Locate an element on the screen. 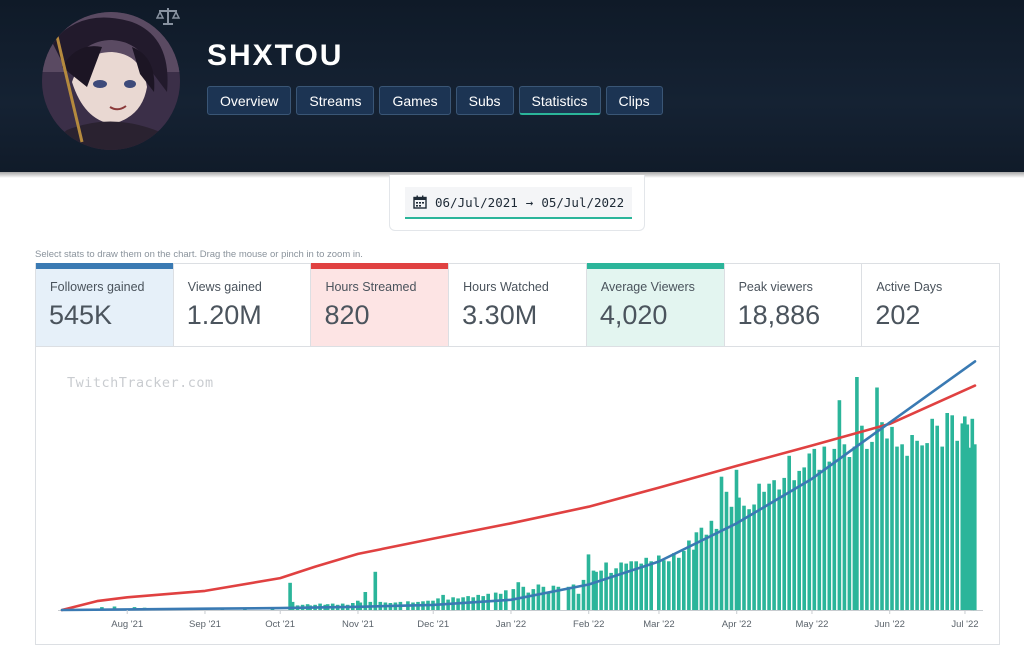 This screenshot has height=659, width=1024. x-tick-label: May '22 is located at coordinates (811, 624).